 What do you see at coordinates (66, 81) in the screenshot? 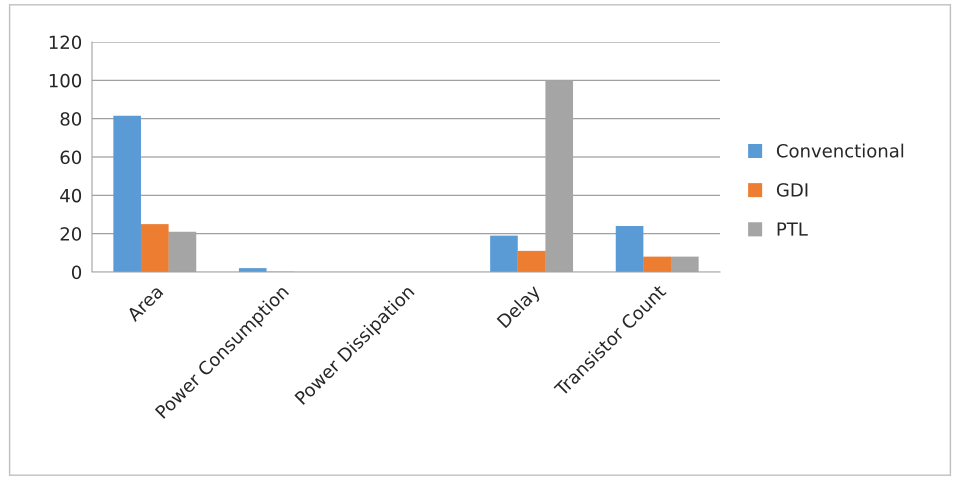
I see `y-tick-label: 100` at bounding box center [66, 81].